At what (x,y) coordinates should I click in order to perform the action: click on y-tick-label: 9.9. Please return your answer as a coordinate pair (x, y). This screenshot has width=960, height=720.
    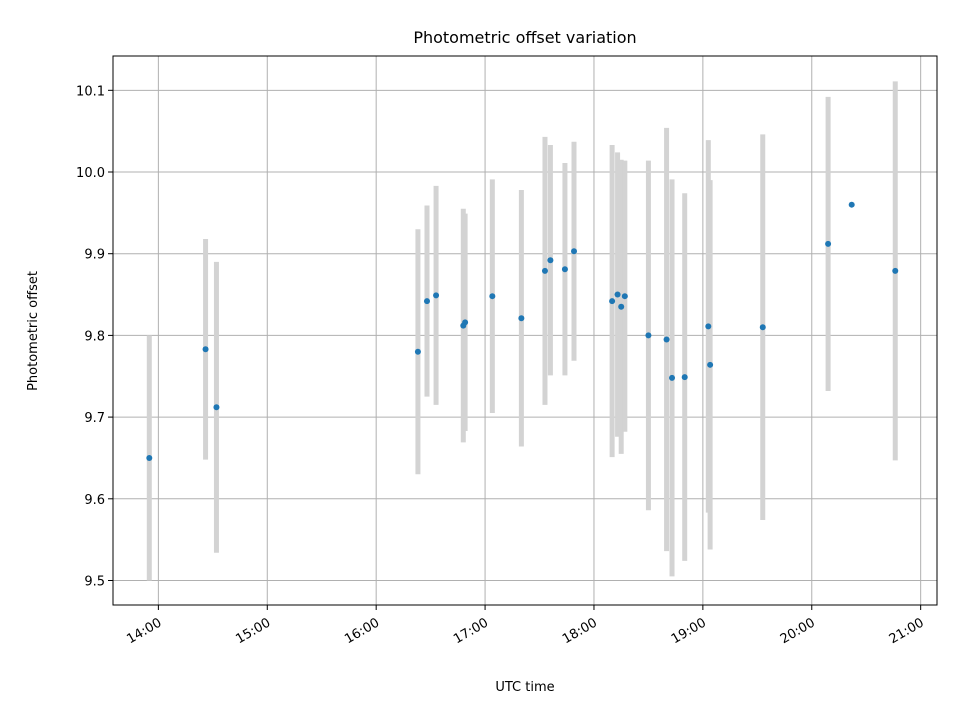
    Looking at the image, I should click on (94, 255).